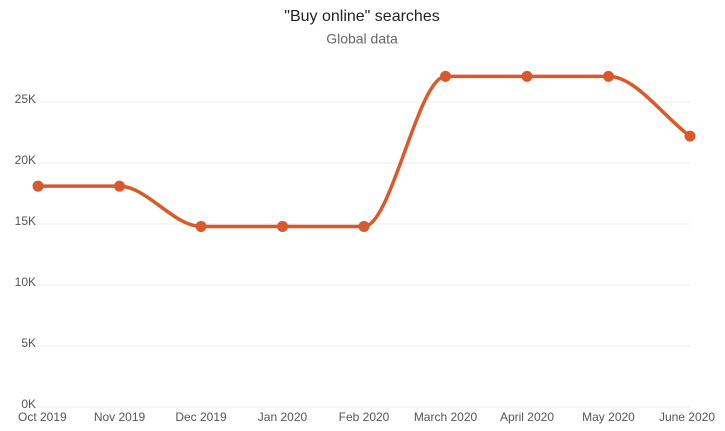  Describe the element at coordinates (25, 282) in the screenshot. I see `y-tick-label: 10K` at that location.